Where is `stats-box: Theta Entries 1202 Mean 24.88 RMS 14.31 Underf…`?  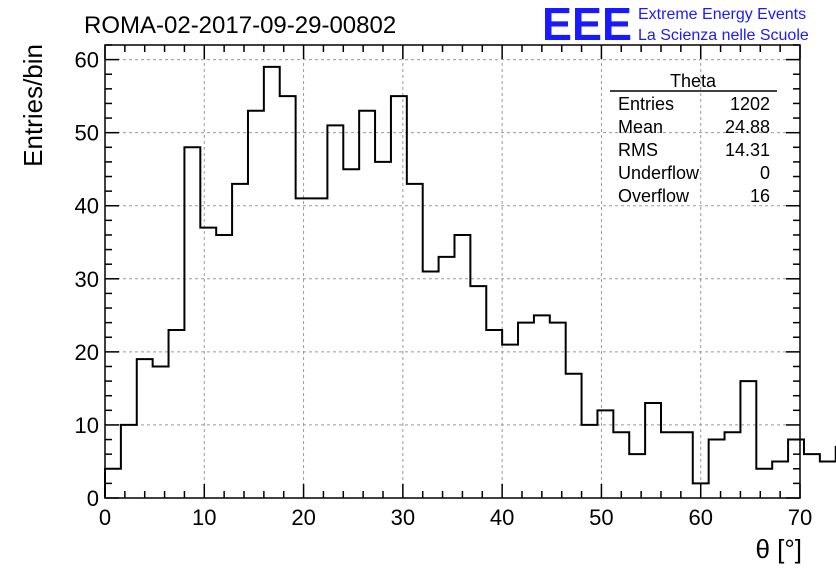 stats-box: Theta Entries 1202 Mean 24.88 RMS 14.31 Underf… is located at coordinates (693, 138).